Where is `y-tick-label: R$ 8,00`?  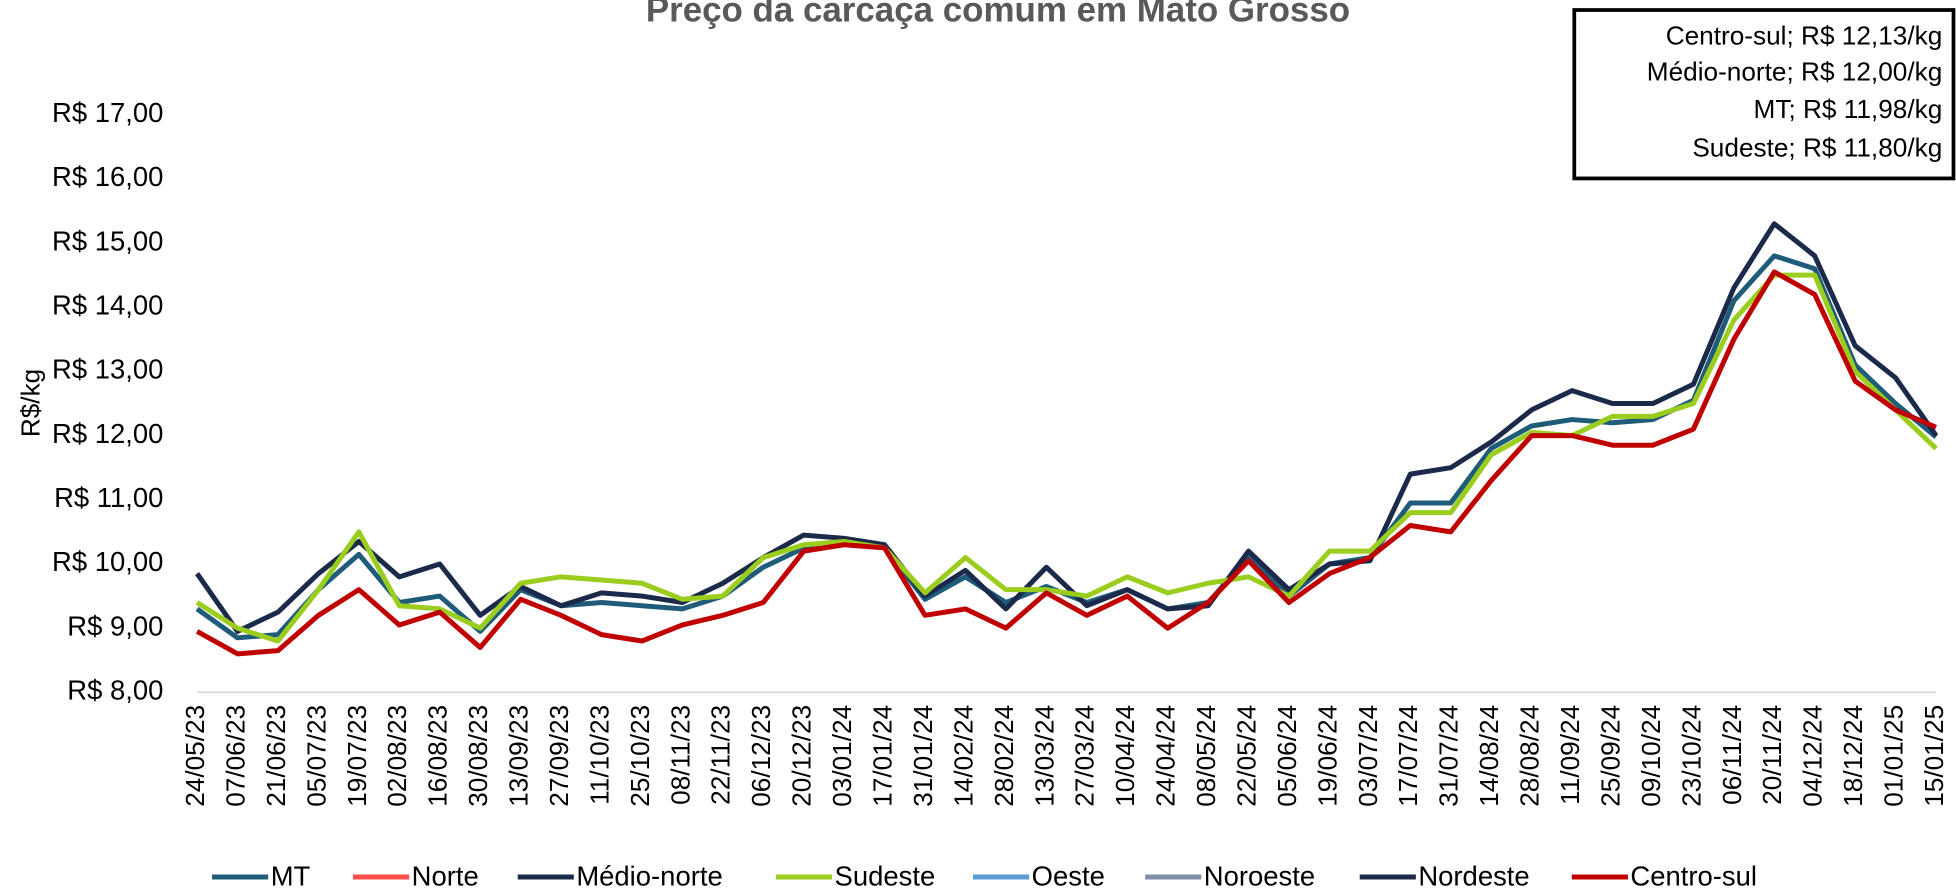 y-tick-label: R$ 8,00 is located at coordinates (115, 690).